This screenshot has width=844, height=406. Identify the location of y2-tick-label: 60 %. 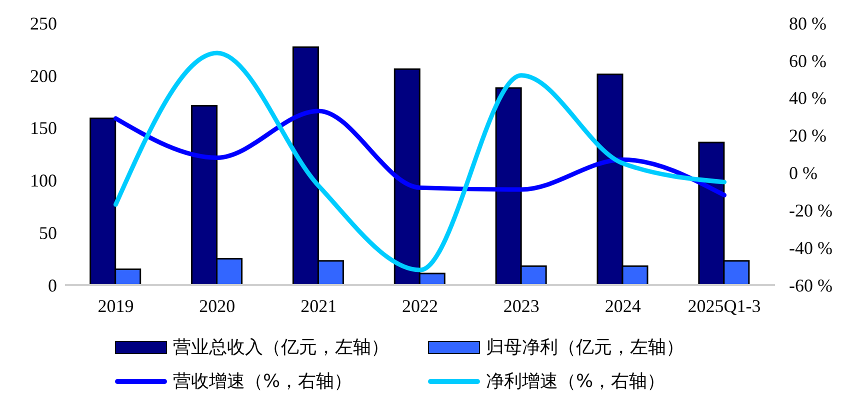
(807, 60).